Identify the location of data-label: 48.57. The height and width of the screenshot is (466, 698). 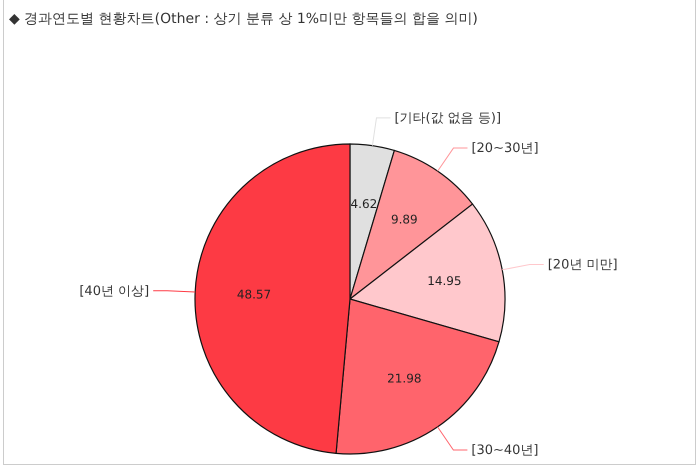
(254, 295).